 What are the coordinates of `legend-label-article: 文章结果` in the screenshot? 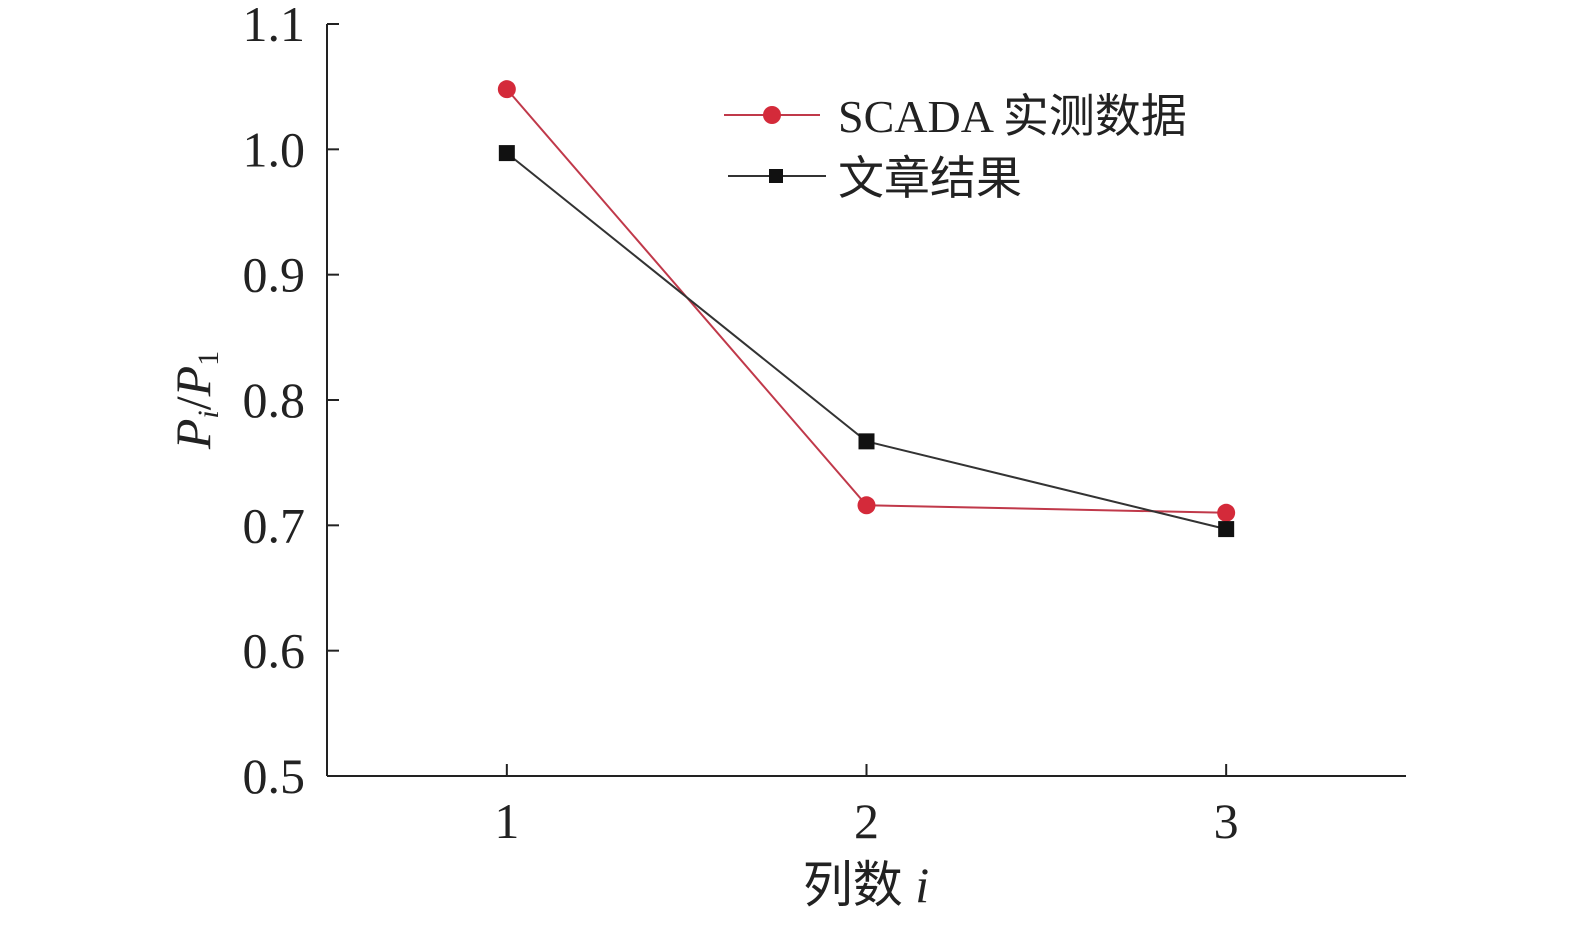 It's located at (930, 178).